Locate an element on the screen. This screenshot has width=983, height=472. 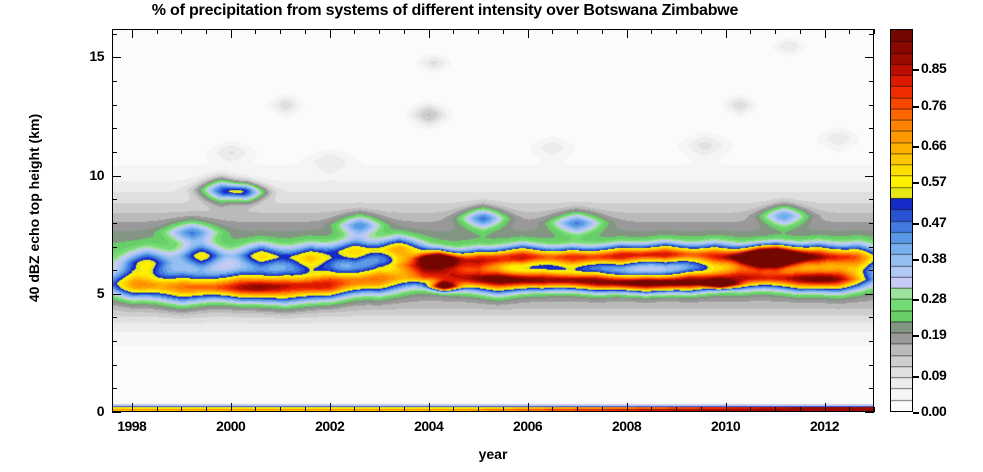
x-axis-tick-label: 2002 is located at coordinates (330, 426).